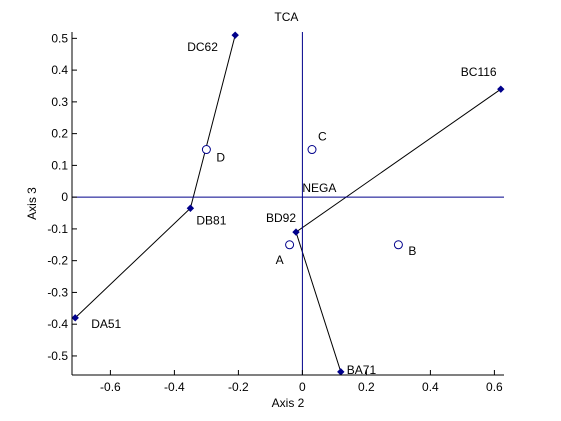  I want to click on open-point-label: D, so click(220, 158).